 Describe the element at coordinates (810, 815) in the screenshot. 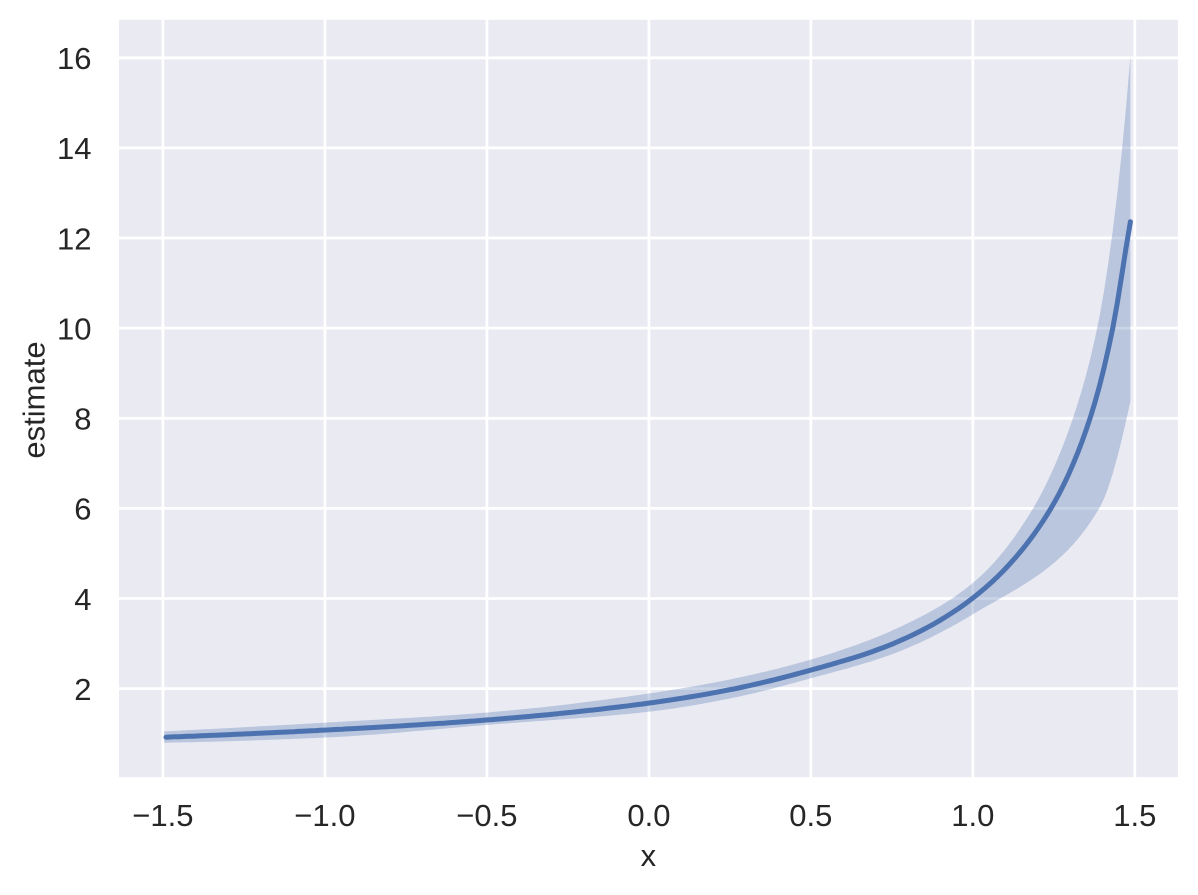

I see `svg-text: 0.5` at that location.